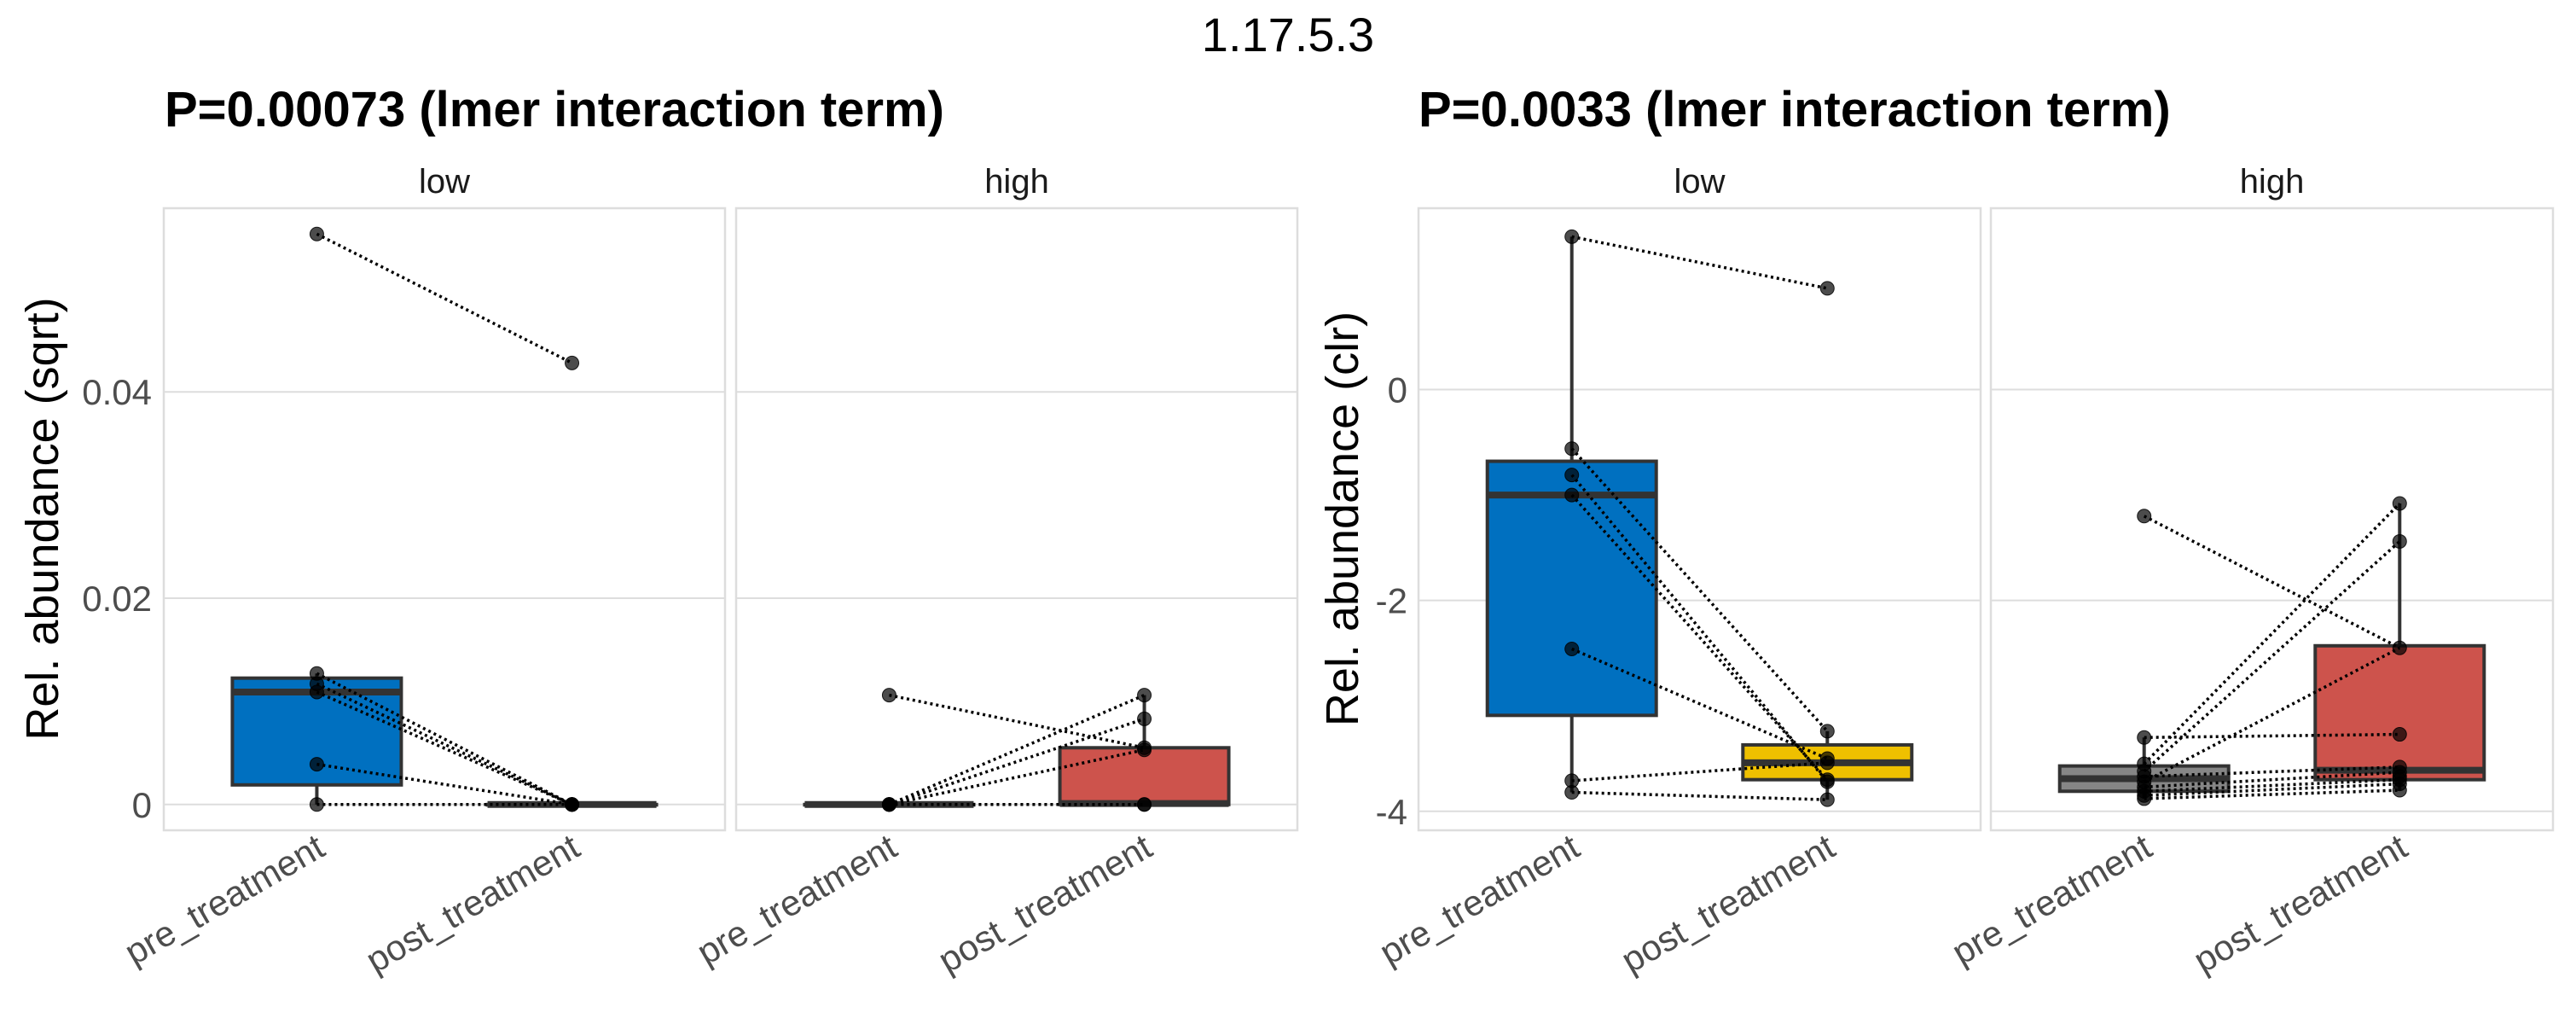 Image resolution: width=2576 pixels, height=1024 pixels. I want to click on boxplot-pre_treatment, so click(1571, 514).